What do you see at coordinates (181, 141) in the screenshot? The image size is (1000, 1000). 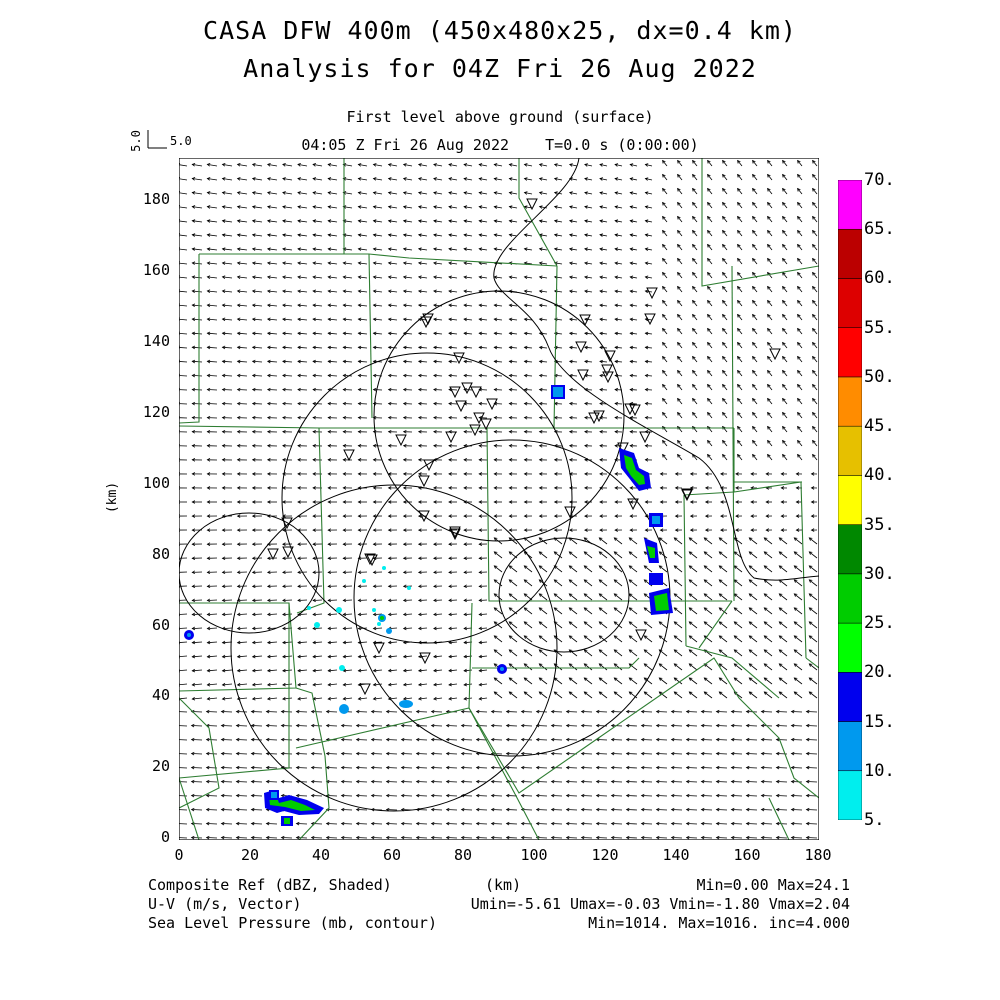 I see `ref-vector-label: 5.0` at bounding box center [181, 141].